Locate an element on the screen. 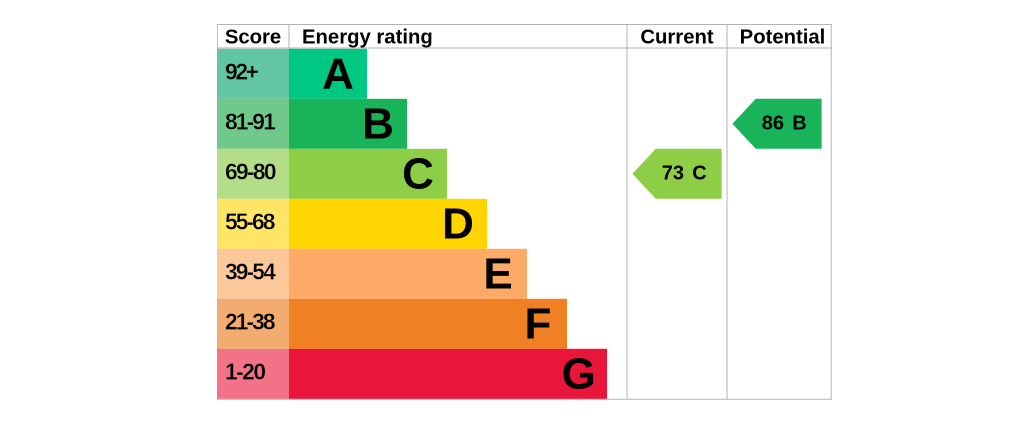 The width and height of the screenshot is (1034, 440). svg-text: Potential is located at coordinates (783, 38).